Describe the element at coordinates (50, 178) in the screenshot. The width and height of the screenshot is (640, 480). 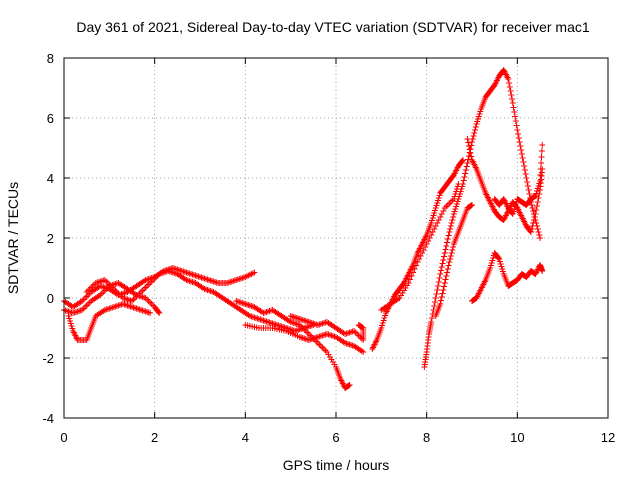
I see `y-tick-label: 4` at that location.